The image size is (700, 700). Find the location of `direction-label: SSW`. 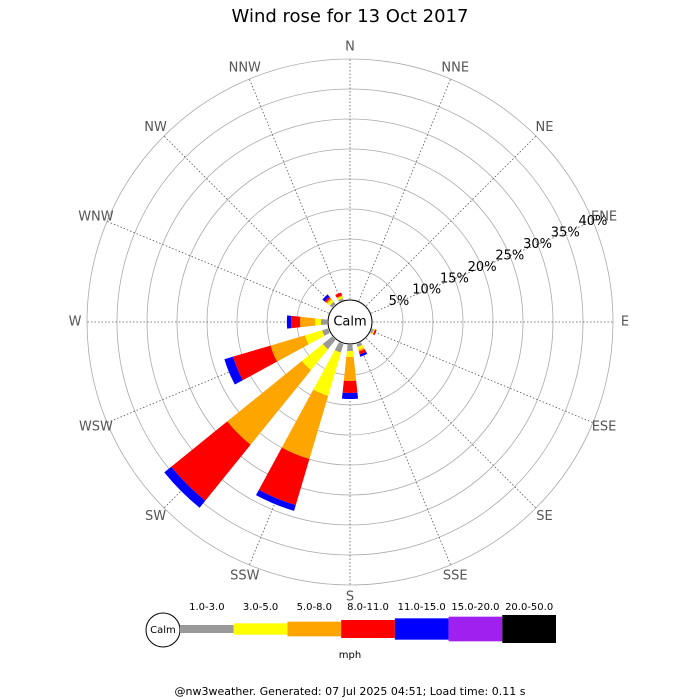

direction-label: SSW is located at coordinates (245, 576).